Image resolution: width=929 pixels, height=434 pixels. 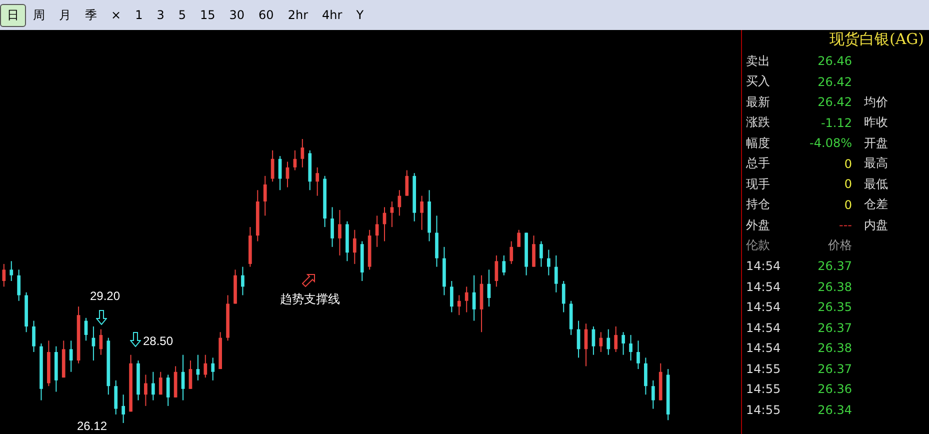 I want to click on text: 26.35, so click(x=834, y=307).